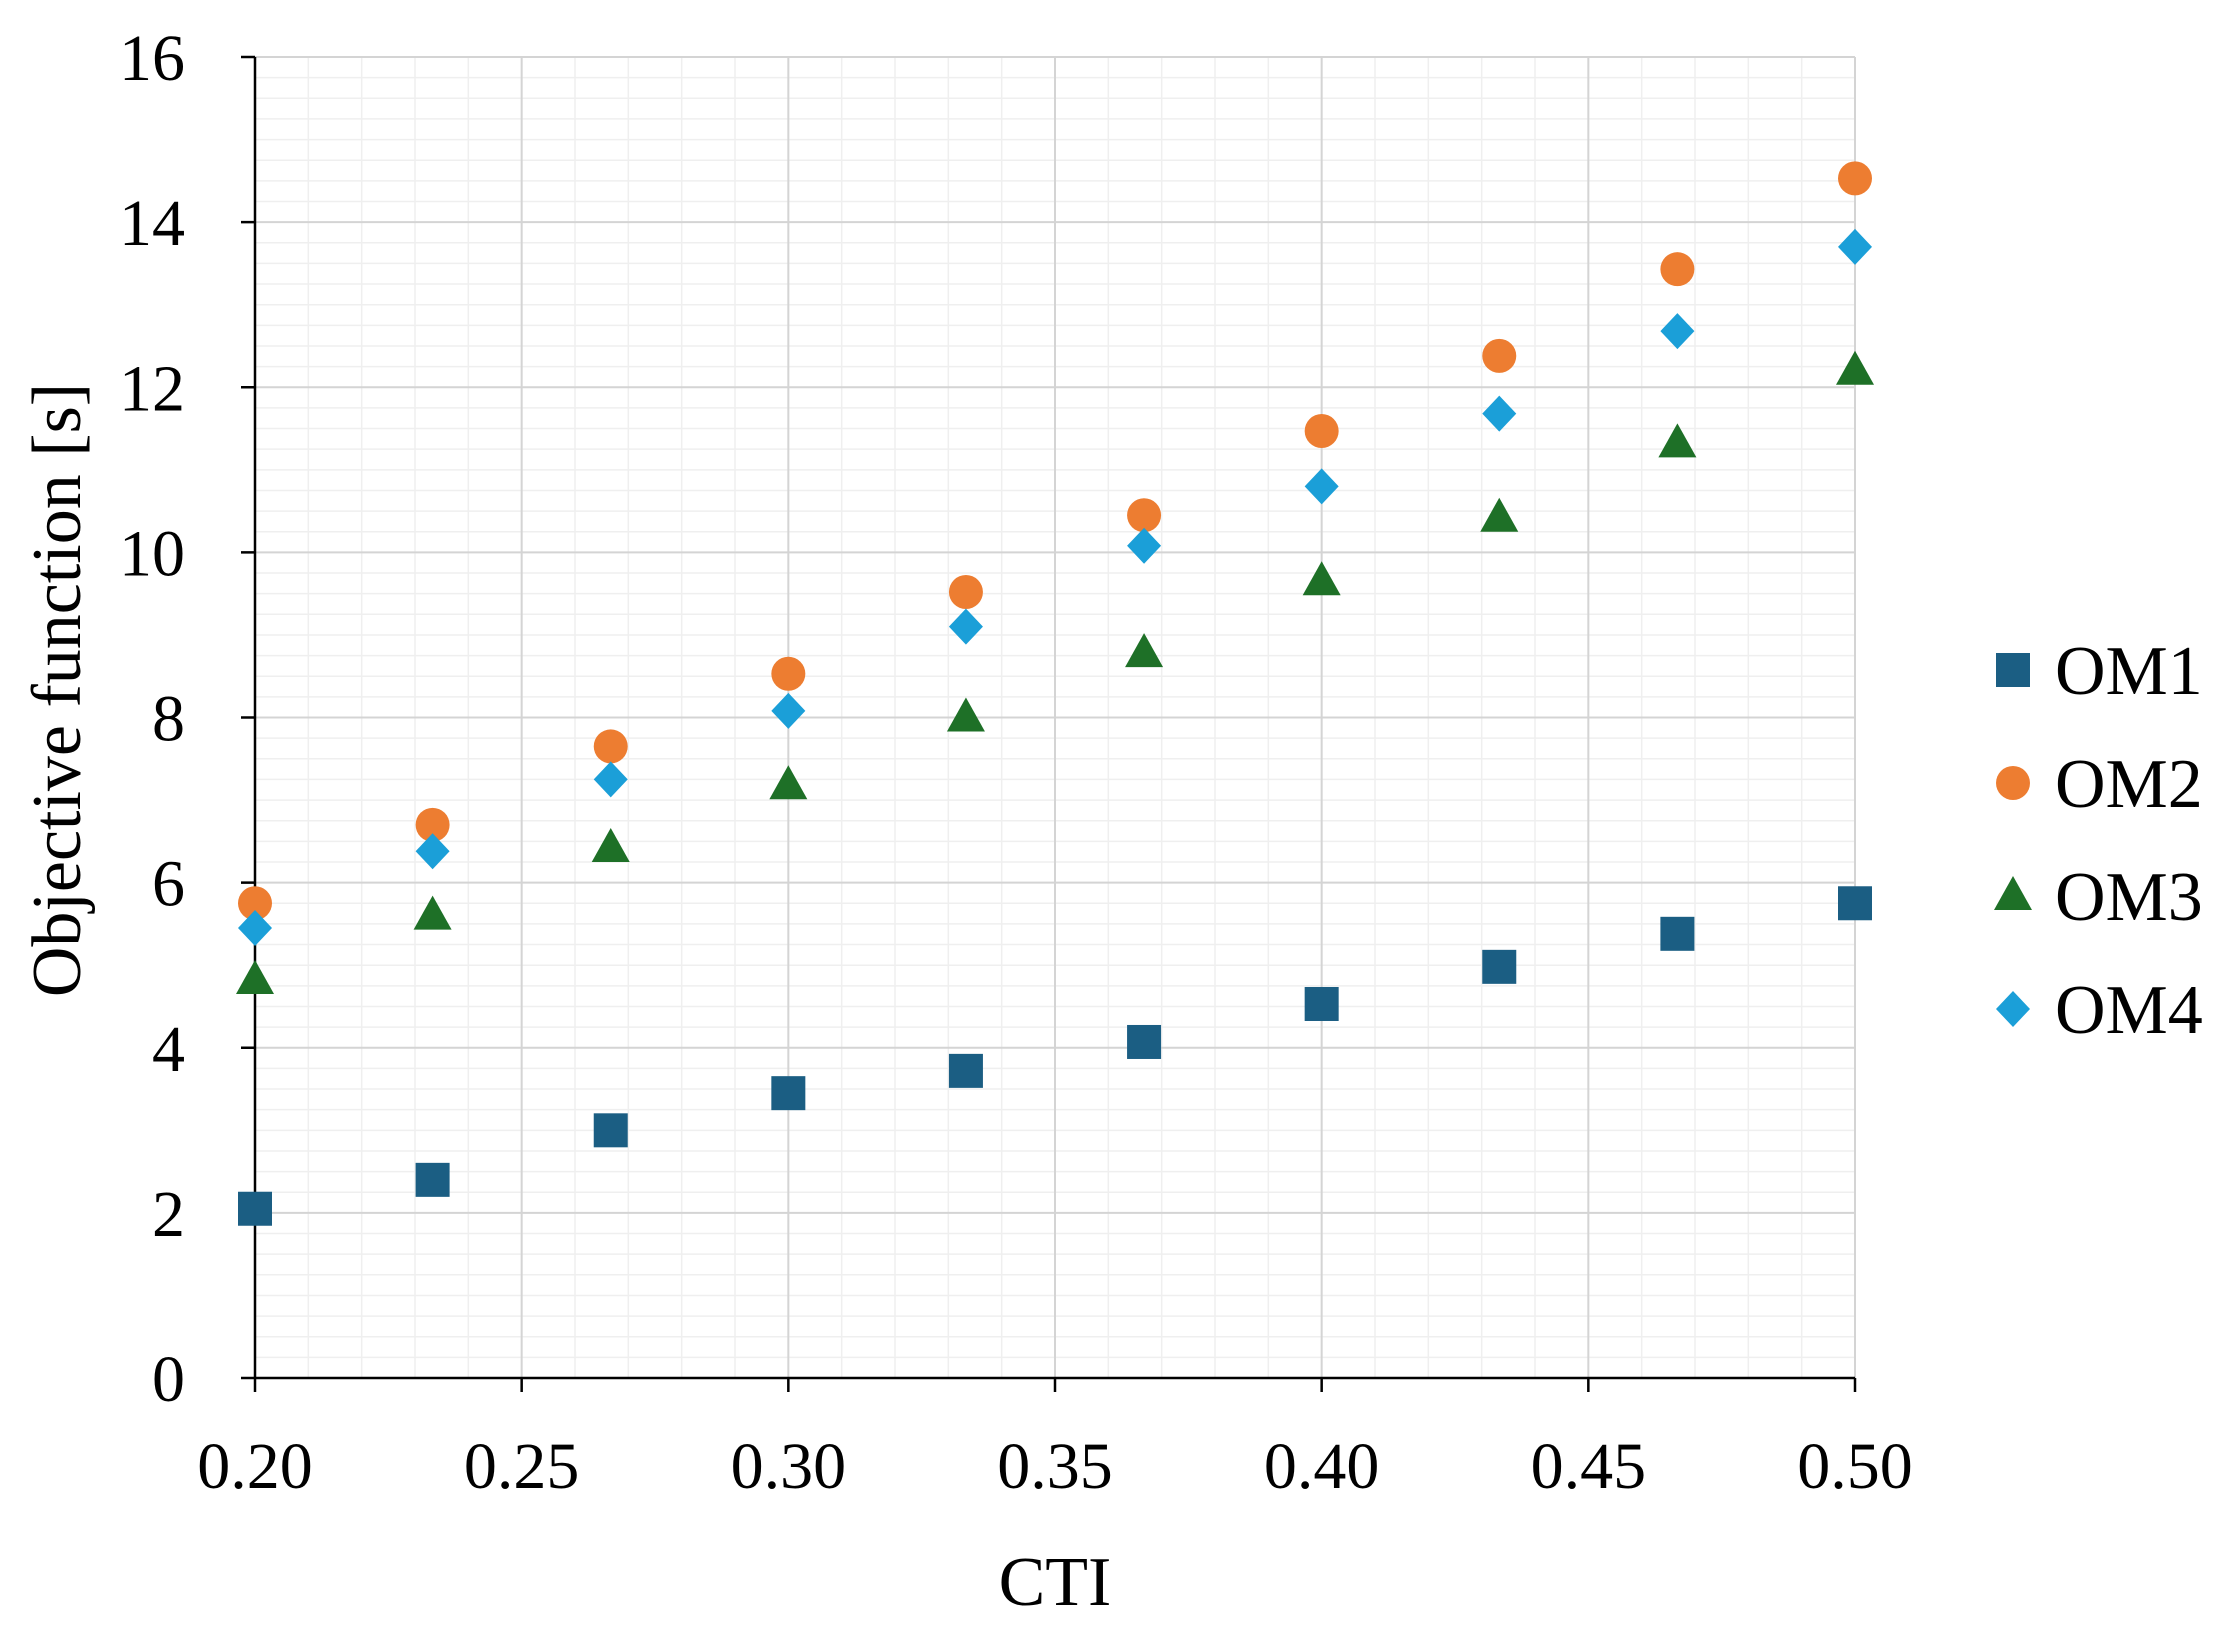 This screenshot has width=2238, height=1632. I want to click on y-axis-title: Objective function [s], so click(57, 690).